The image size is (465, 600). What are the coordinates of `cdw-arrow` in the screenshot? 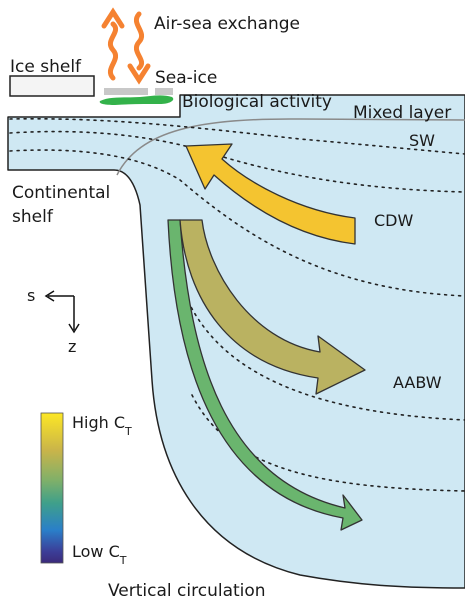 It's located at (270, 194).